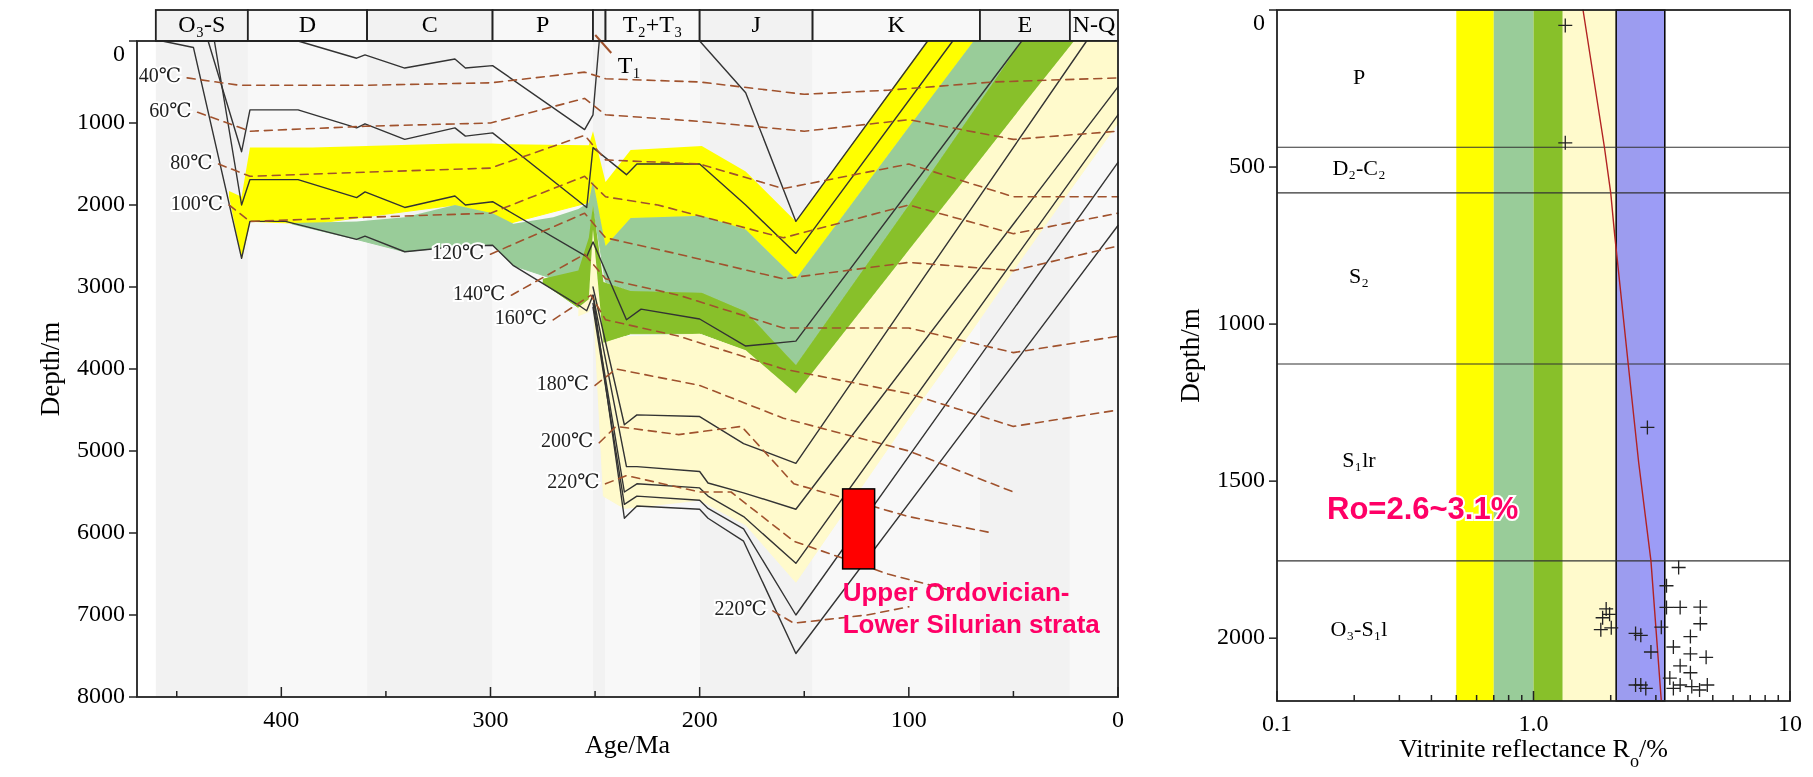  Describe the element at coordinates (1118, 718) in the screenshot. I see `x-tick-label: 0` at that location.